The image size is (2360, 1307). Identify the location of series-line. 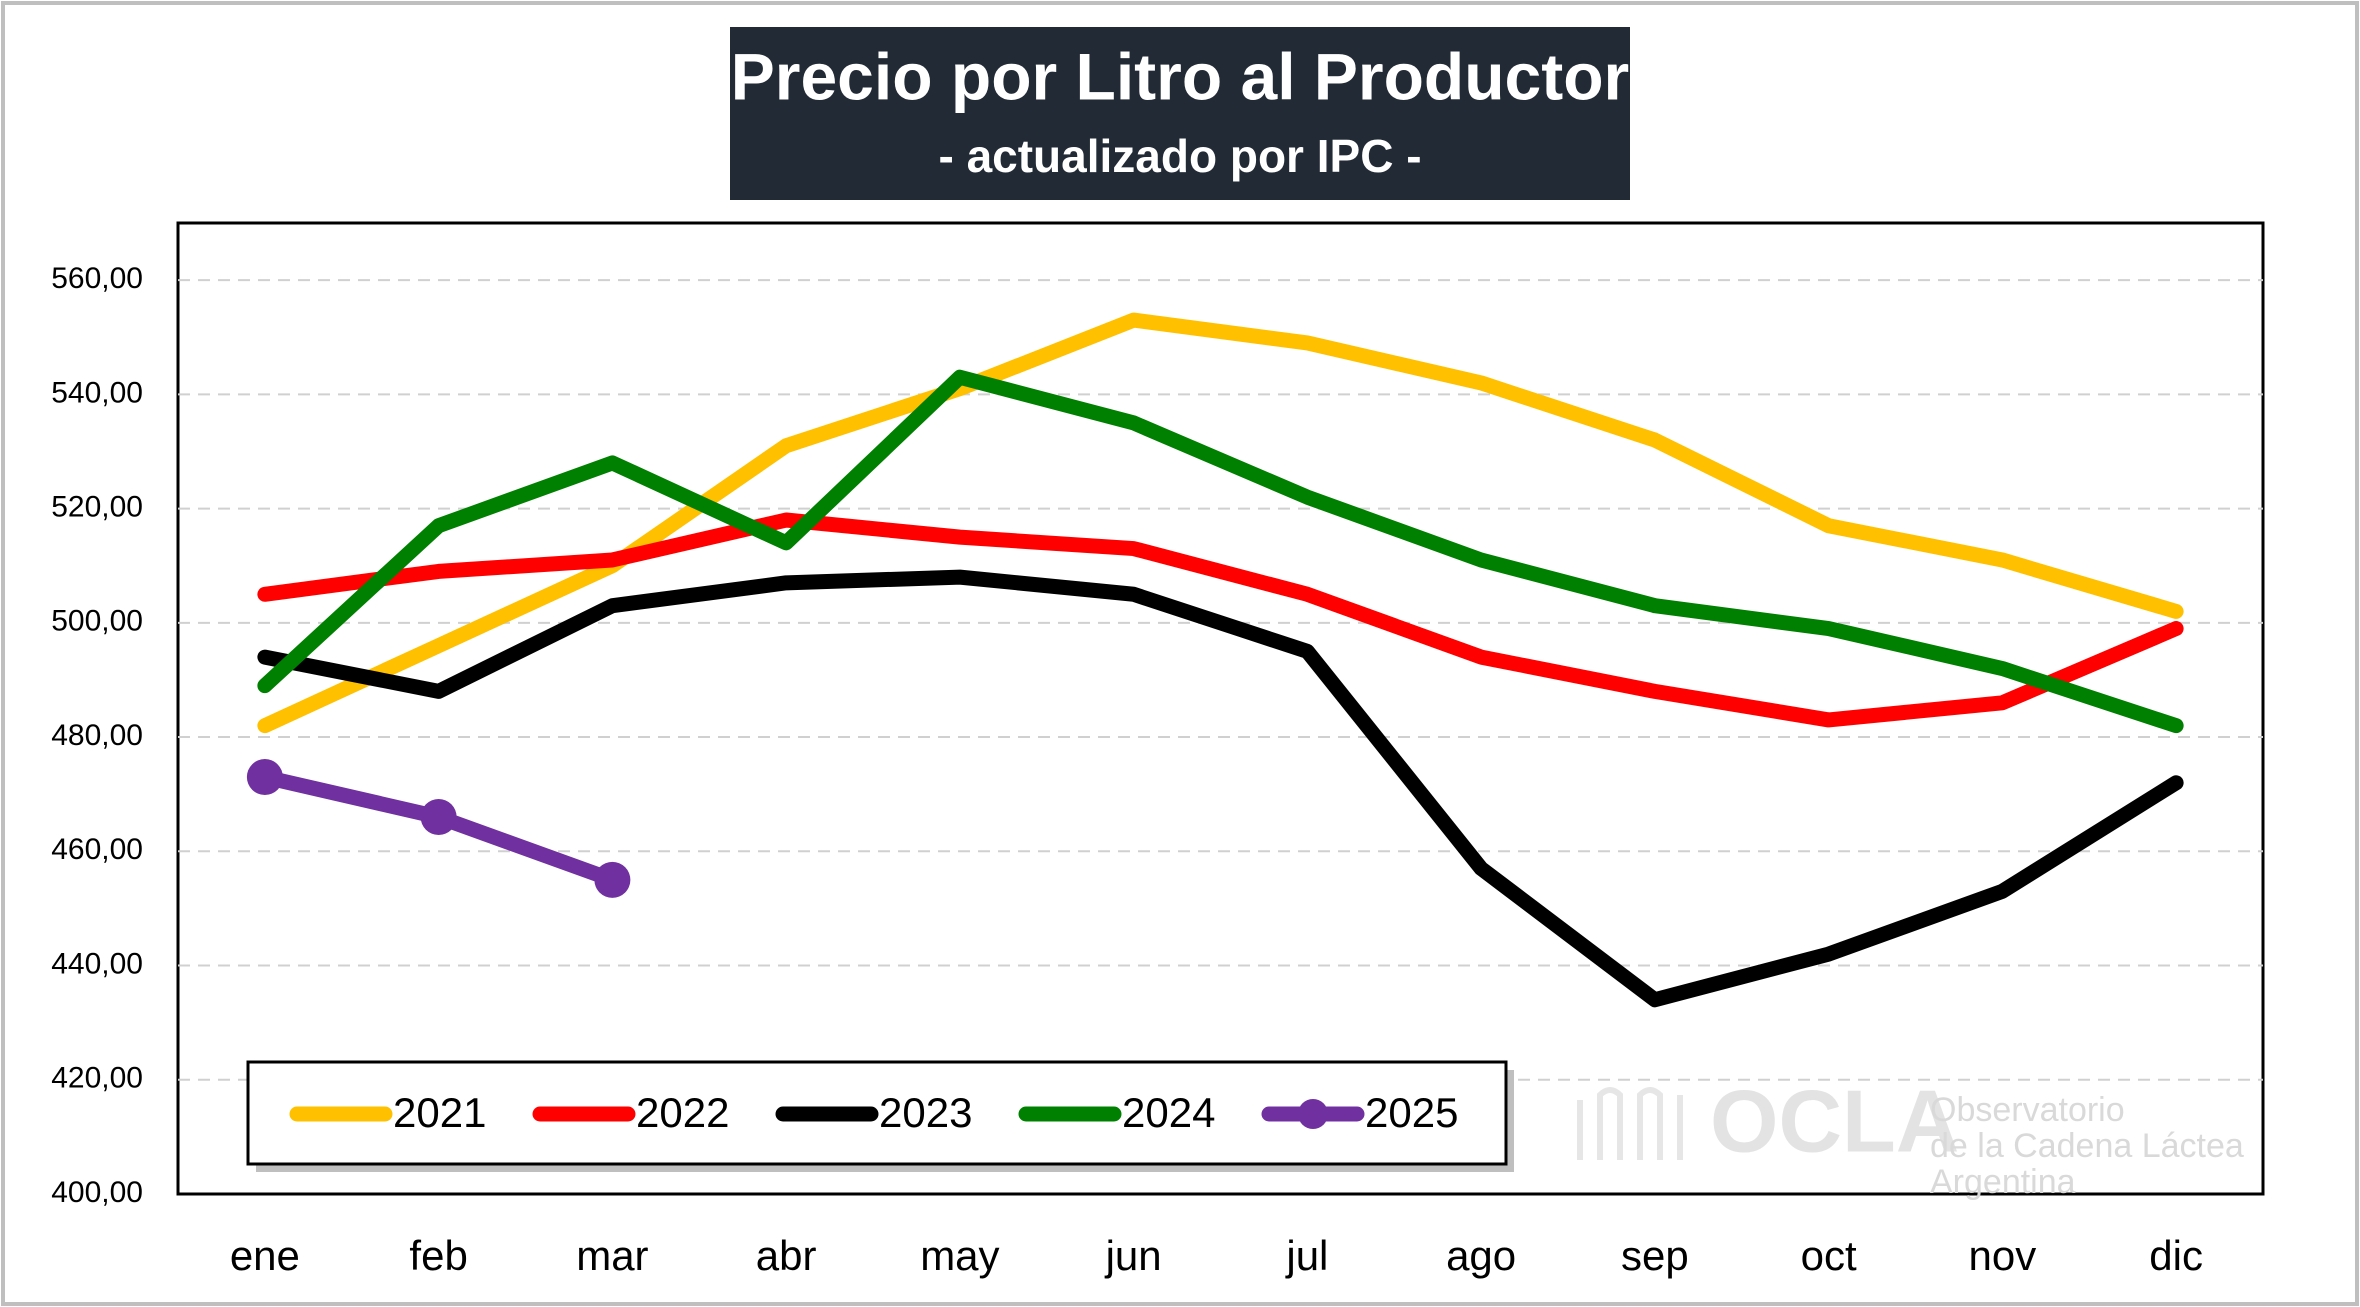
(1220, 620).